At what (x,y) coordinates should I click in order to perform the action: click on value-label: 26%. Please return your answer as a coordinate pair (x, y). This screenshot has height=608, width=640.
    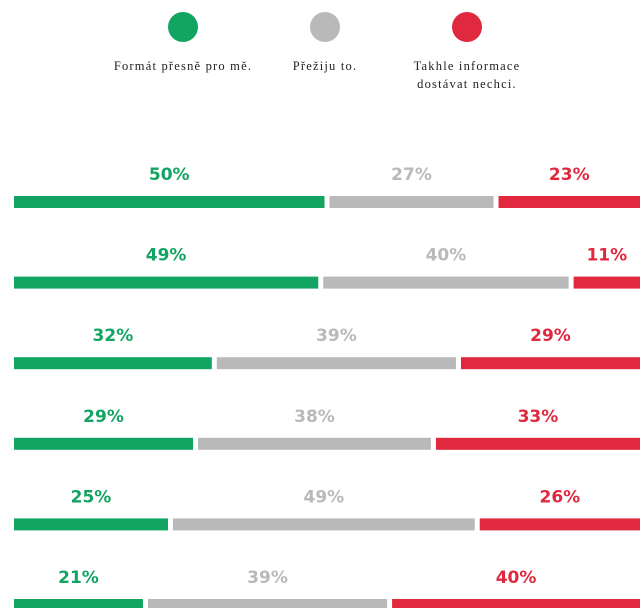
    Looking at the image, I should click on (560, 497).